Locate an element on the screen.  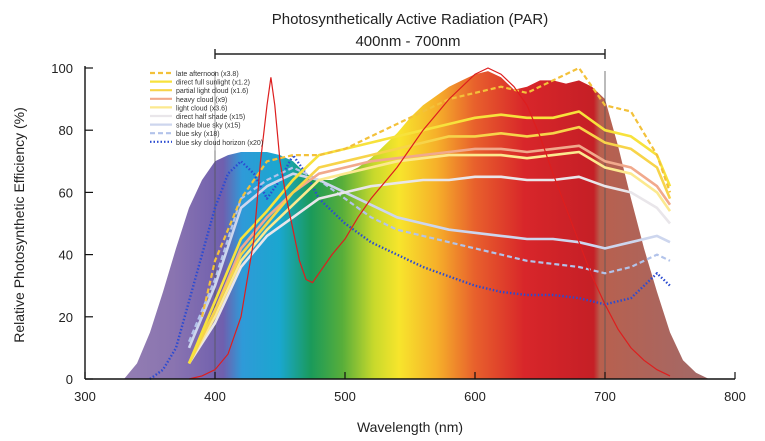
par-range-label: 400nm - 700nm is located at coordinates (407, 41).